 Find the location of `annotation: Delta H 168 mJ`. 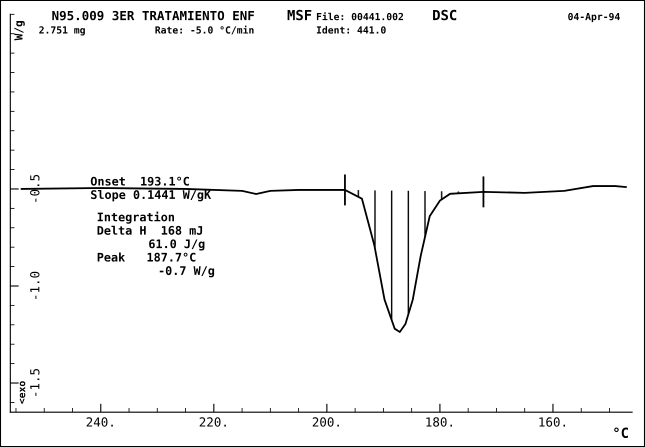

annotation: Delta H 168 mJ is located at coordinates (150, 230).